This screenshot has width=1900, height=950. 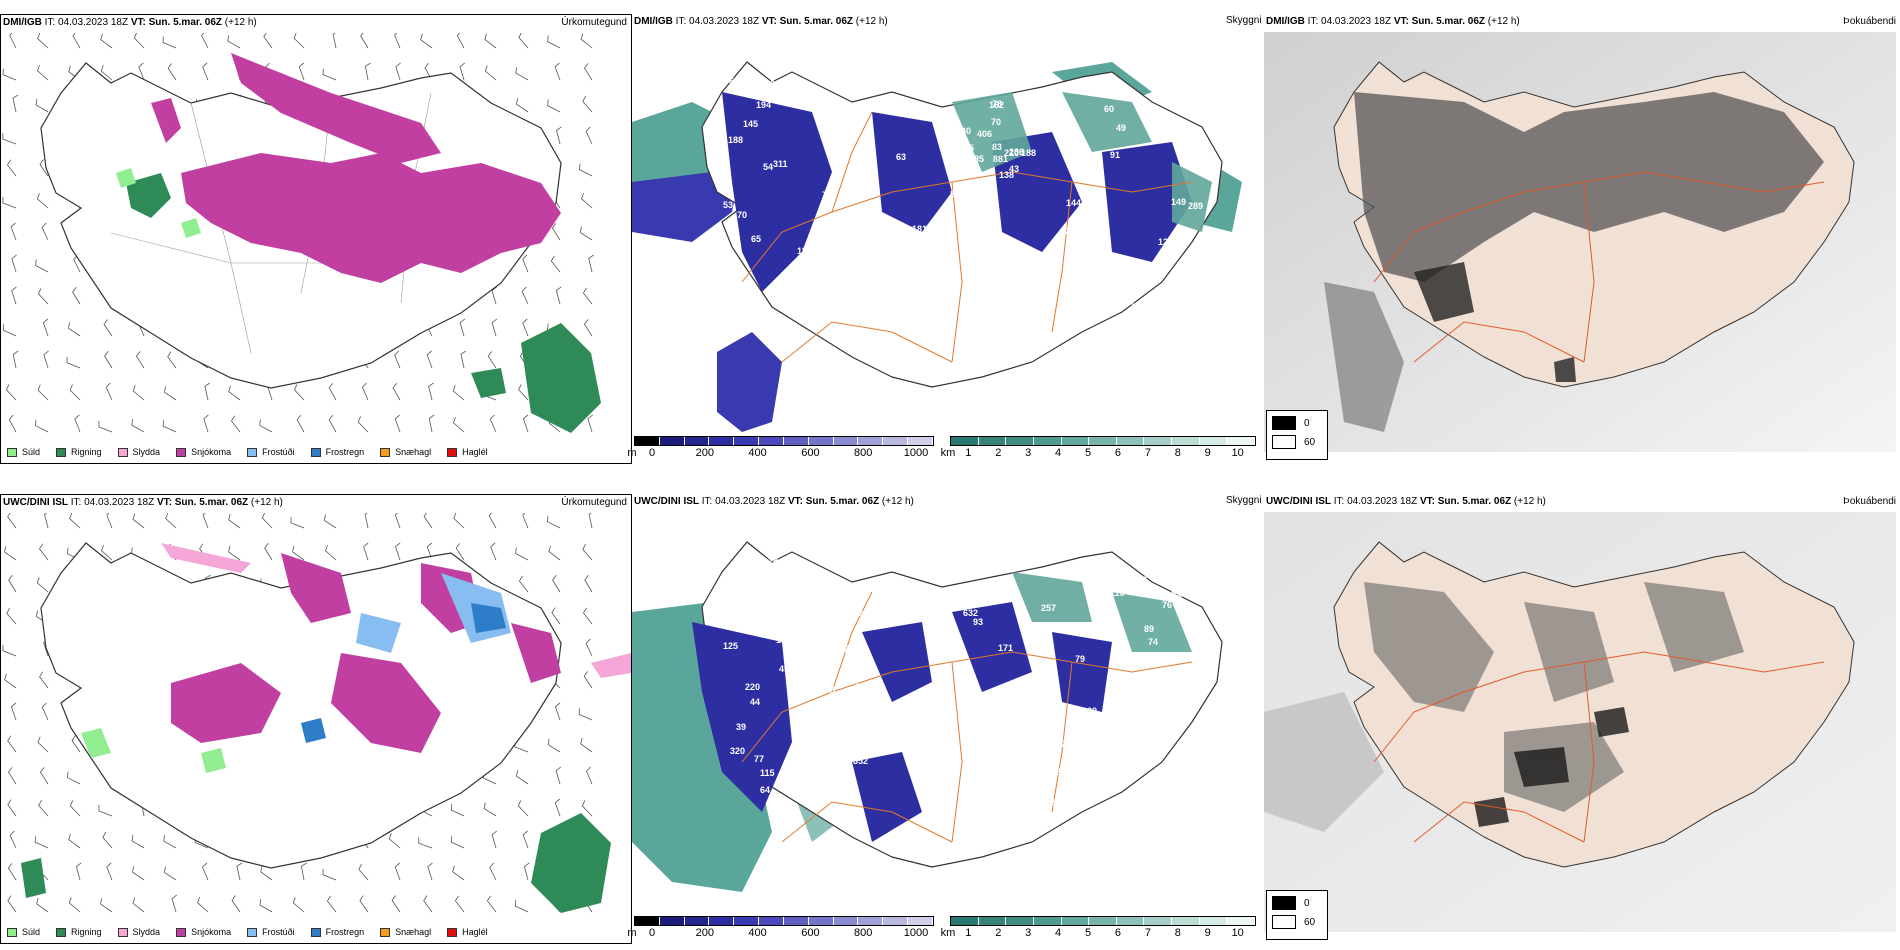 I want to click on visibility-value-label: 76, so click(x=1167, y=605).